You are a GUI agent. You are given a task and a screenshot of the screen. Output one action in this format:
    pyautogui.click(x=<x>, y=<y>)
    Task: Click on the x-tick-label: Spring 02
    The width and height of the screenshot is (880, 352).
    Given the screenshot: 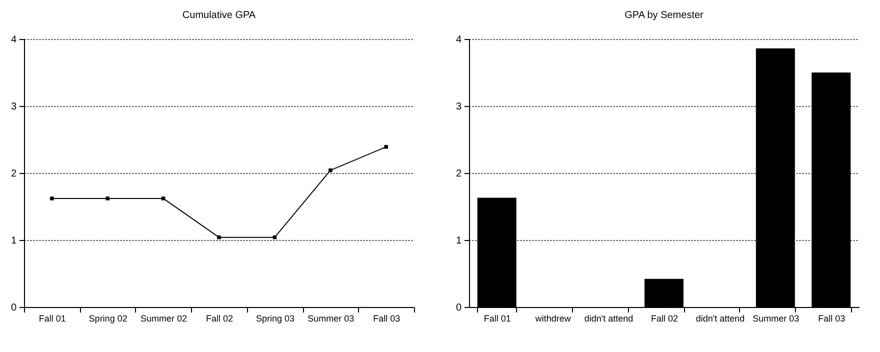 What is the action you would take?
    pyautogui.click(x=108, y=319)
    